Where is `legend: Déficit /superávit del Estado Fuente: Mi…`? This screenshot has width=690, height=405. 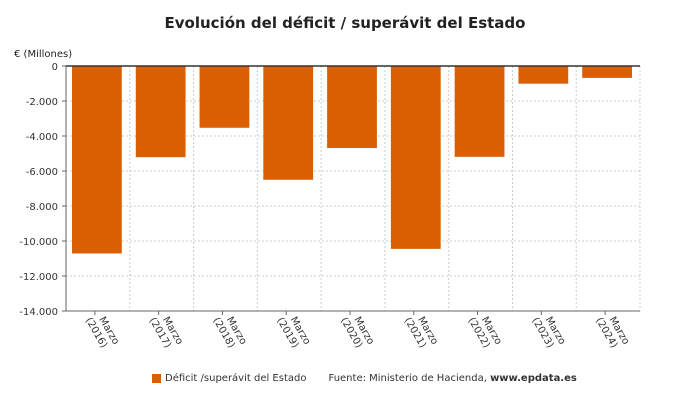 legend: Déficit /superávit del Estado Fuente: Mi… is located at coordinates (364, 378).